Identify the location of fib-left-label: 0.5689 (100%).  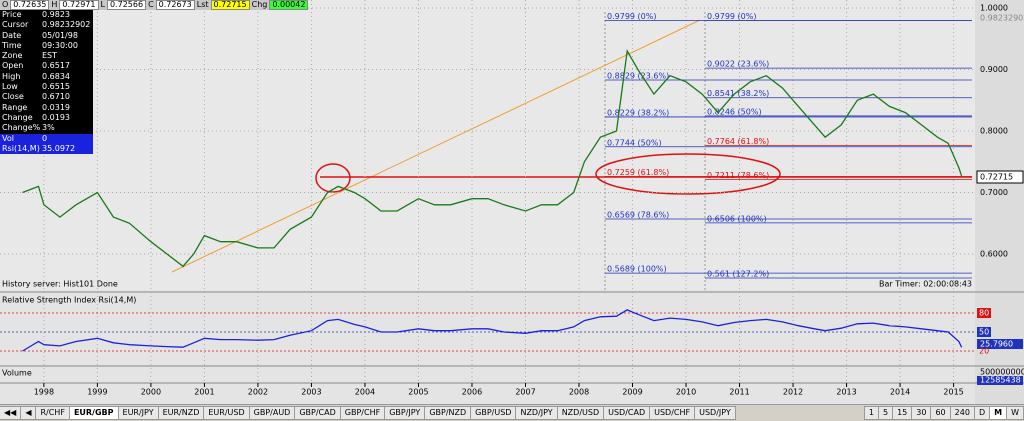
(637, 269).